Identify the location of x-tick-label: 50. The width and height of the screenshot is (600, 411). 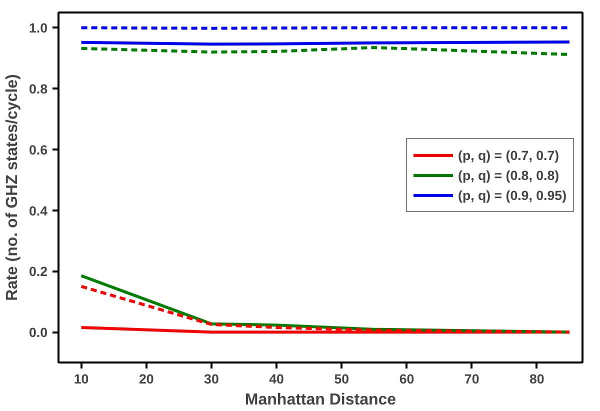
(342, 379).